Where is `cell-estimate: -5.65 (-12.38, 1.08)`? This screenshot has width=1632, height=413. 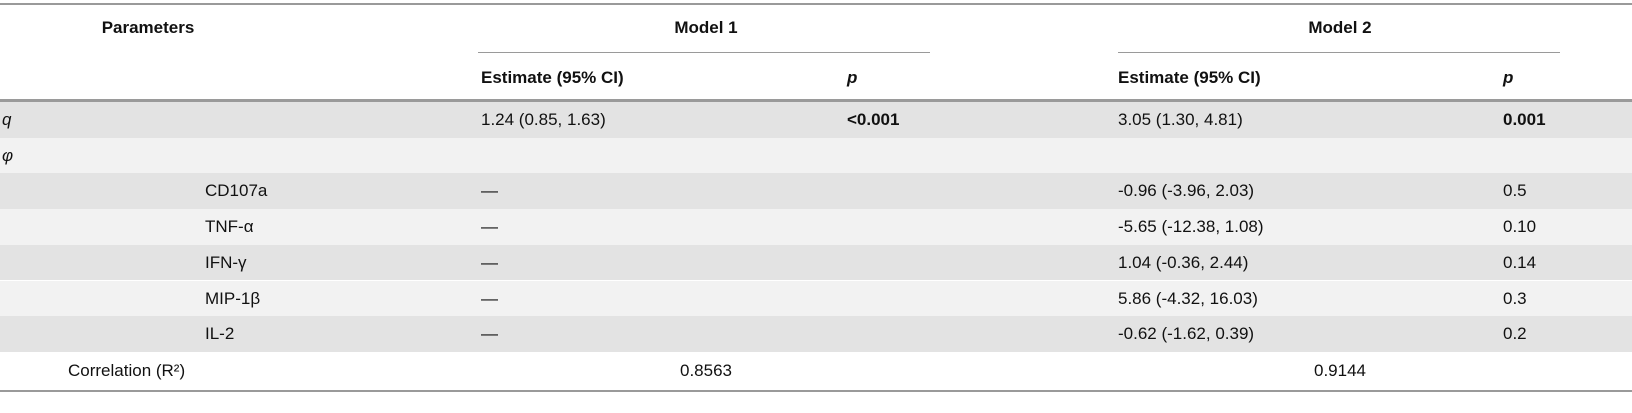 cell-estimate: -5.65 (-12.38, 1.08) is located at coordinates (1191, 227).